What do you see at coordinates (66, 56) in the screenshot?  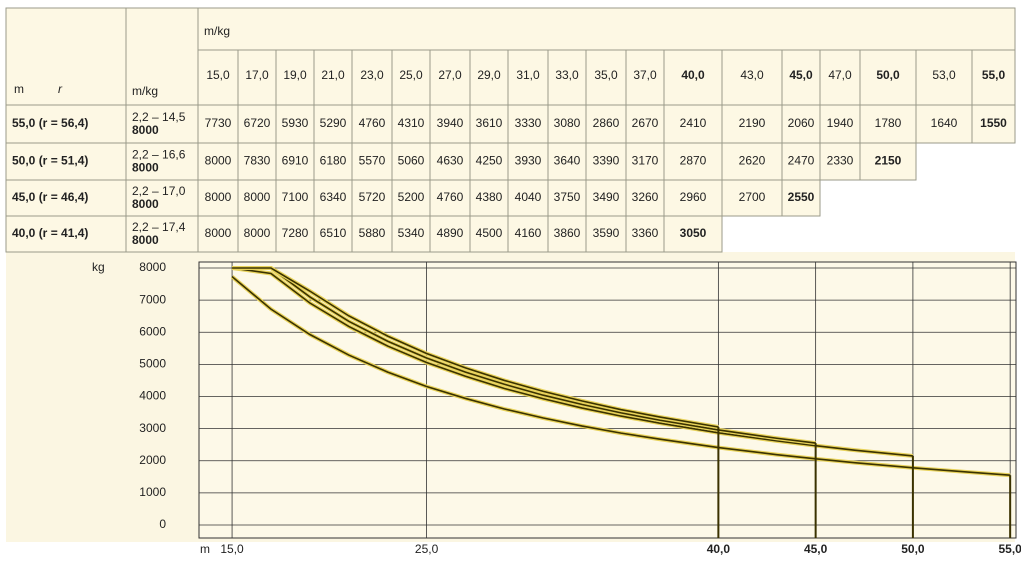 I see `corner-cell` at bounding box center [66, 56].